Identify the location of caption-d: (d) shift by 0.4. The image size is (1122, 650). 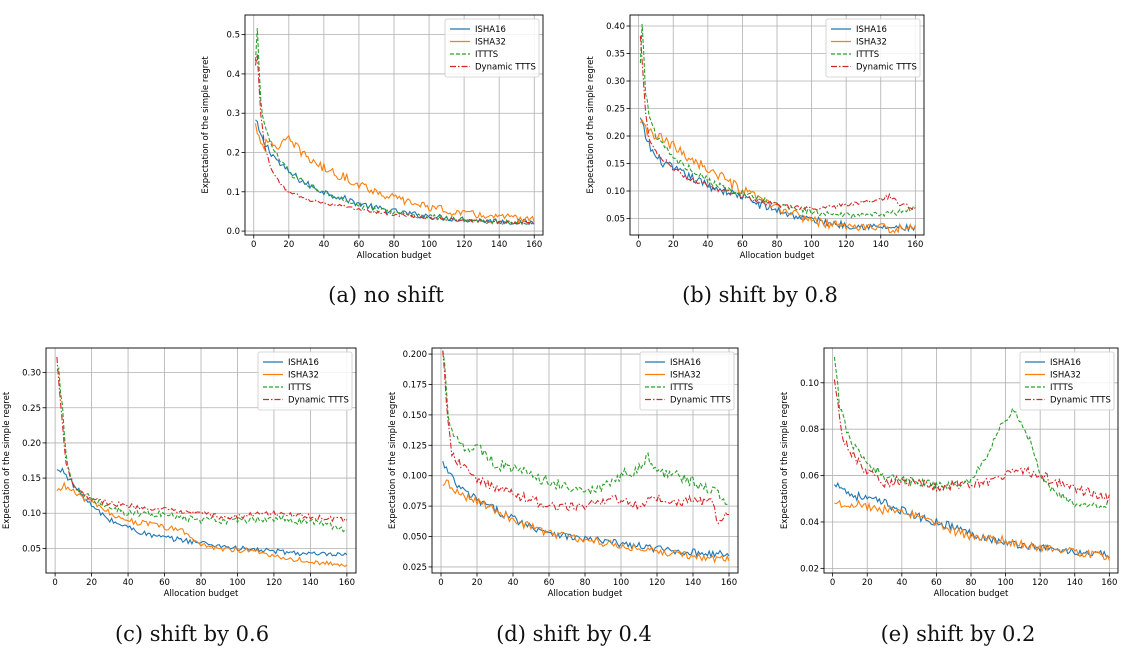
(574, 634).